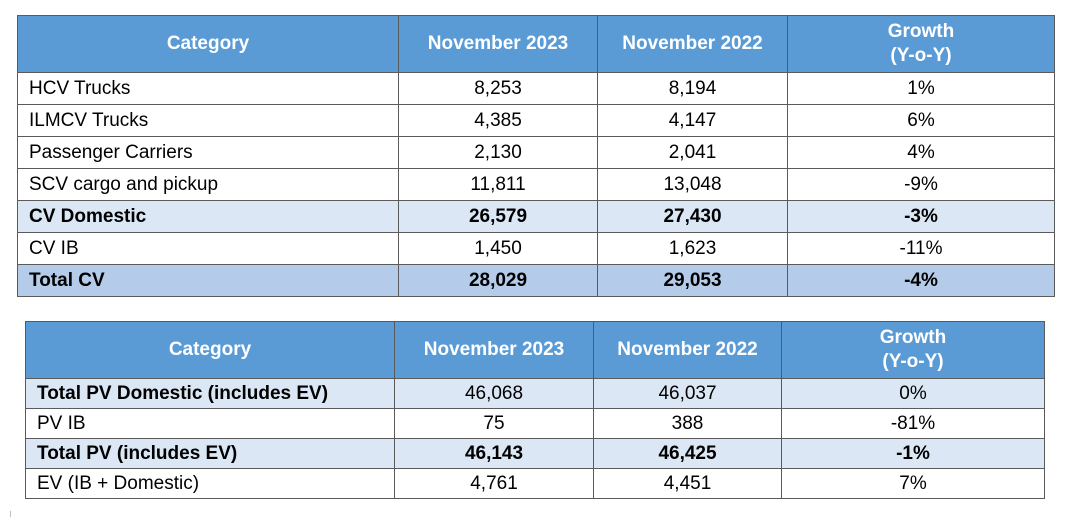  Describe the element at coordinates (692, 152) in the screenshot. I see `row-nov-2022: 2,041` at that location.